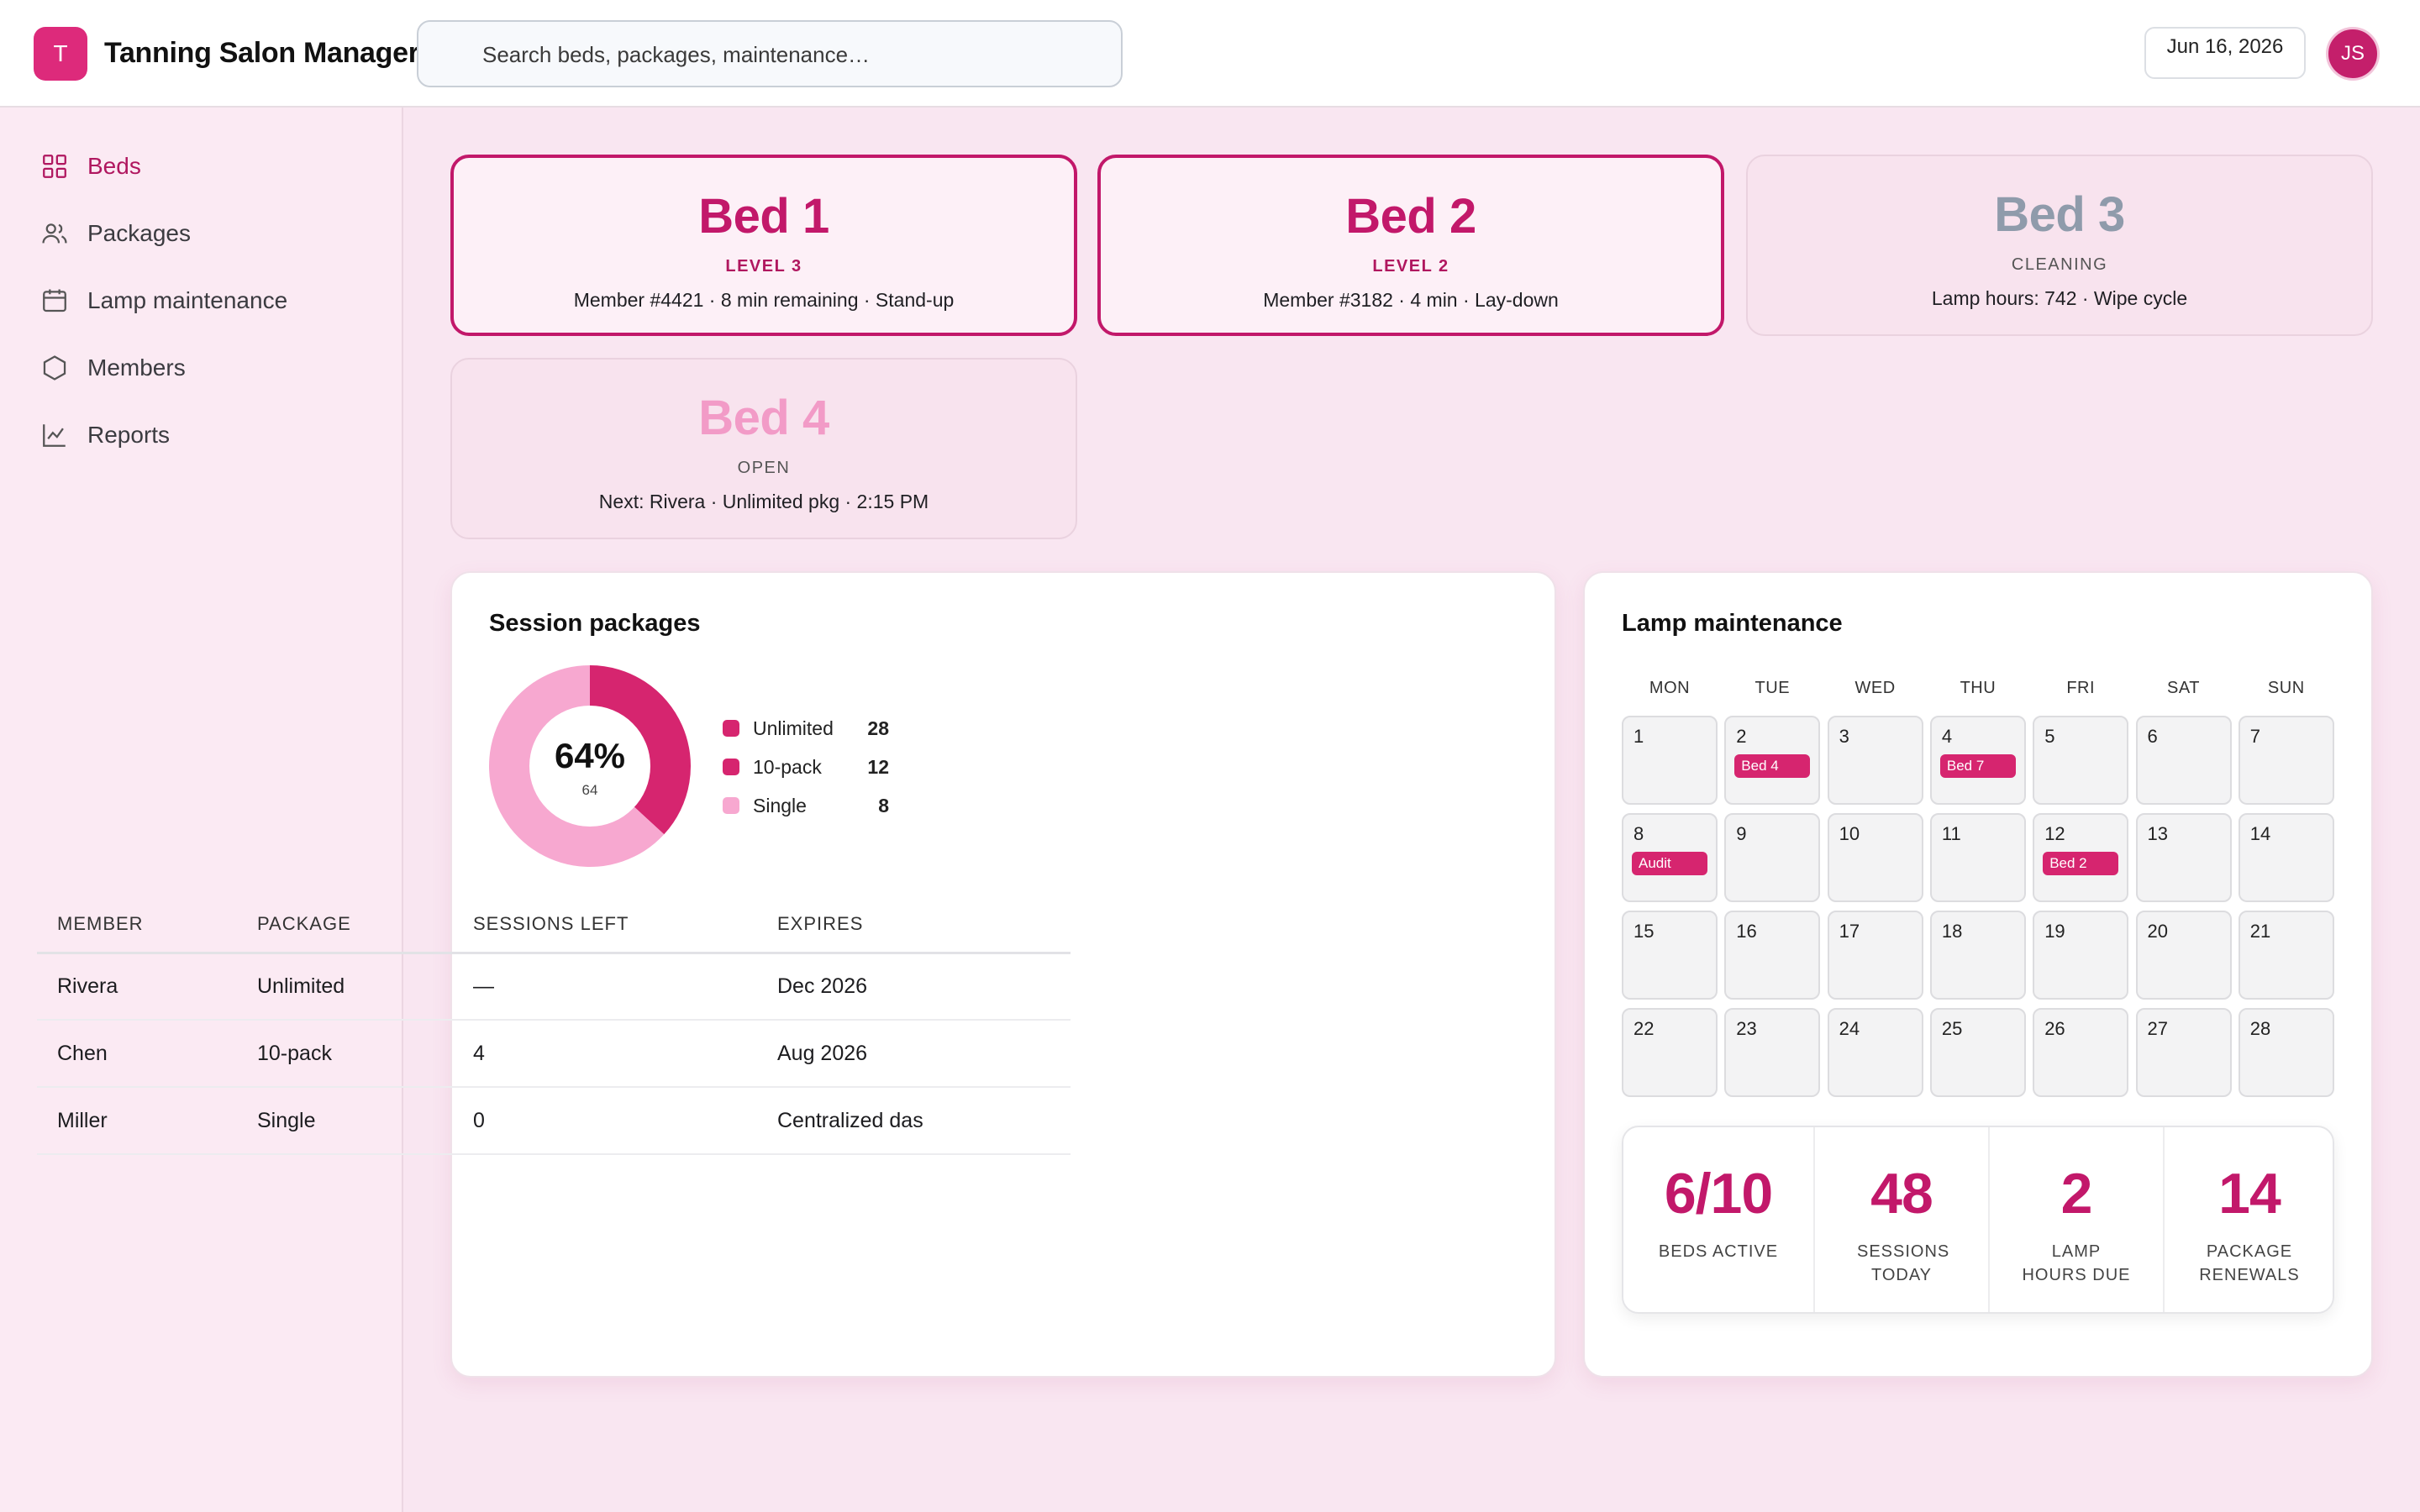 This screenshot has height=1512, width=2420. What do you see at coordinates (2249, 1263) in the screenshot?
I see `kpi-label: PACKAGE RENEWALS` at bounding box center [2249, 1263].